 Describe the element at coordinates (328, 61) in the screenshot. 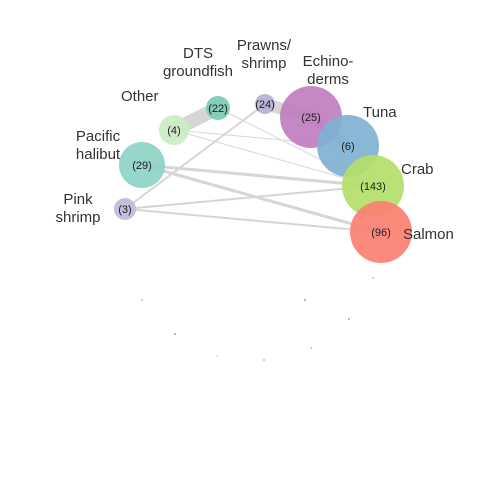

I see `node-label-line: Echino-` at that location.